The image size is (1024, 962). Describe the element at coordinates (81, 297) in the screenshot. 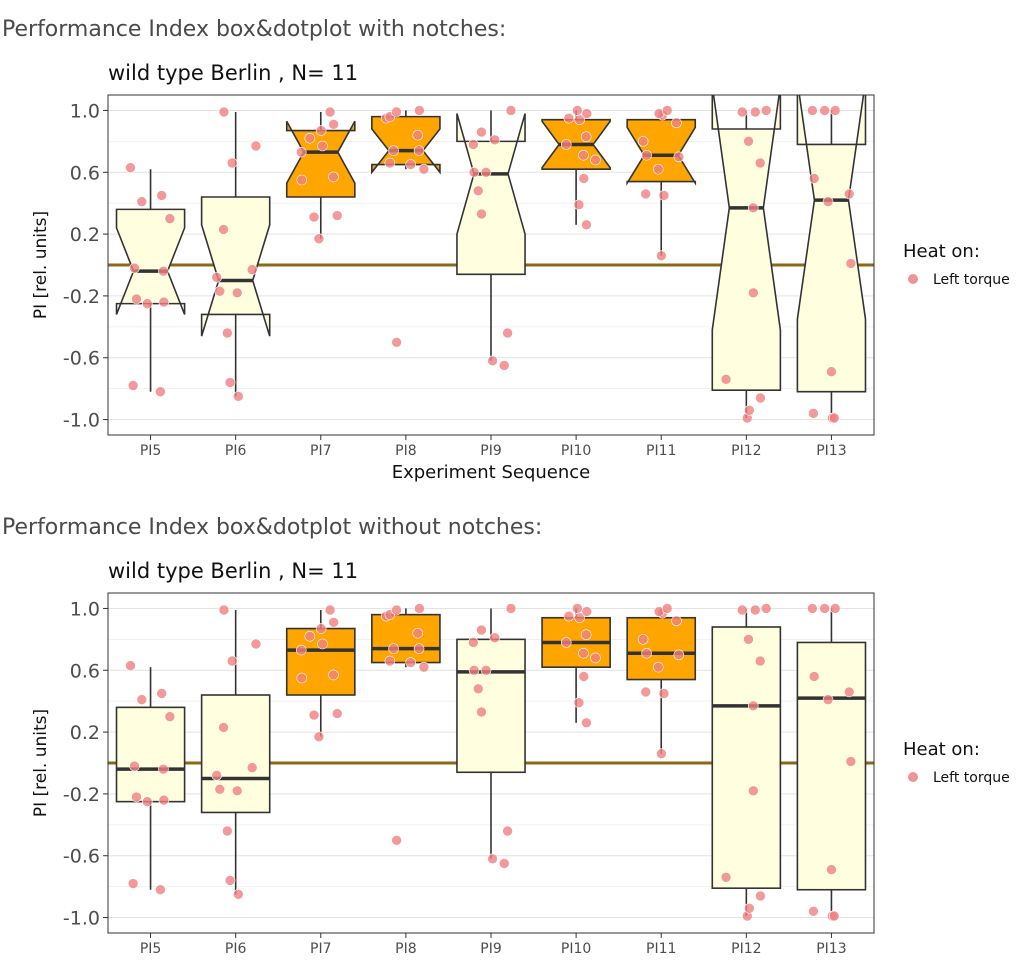

I see `y-tick-label: -0.2` at that location.